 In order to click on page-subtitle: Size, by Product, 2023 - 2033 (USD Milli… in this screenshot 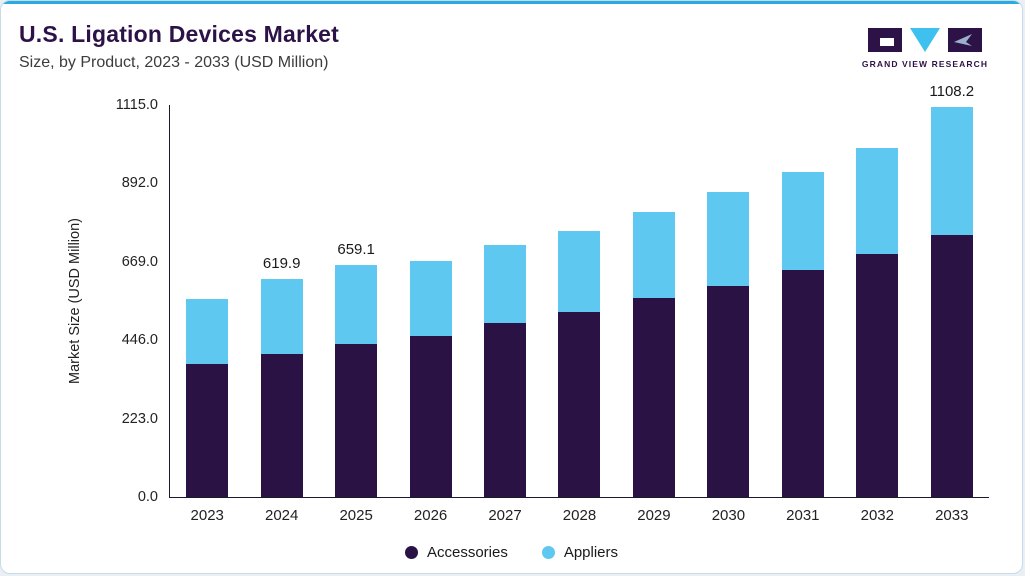, I will do `click(174, 62)`.